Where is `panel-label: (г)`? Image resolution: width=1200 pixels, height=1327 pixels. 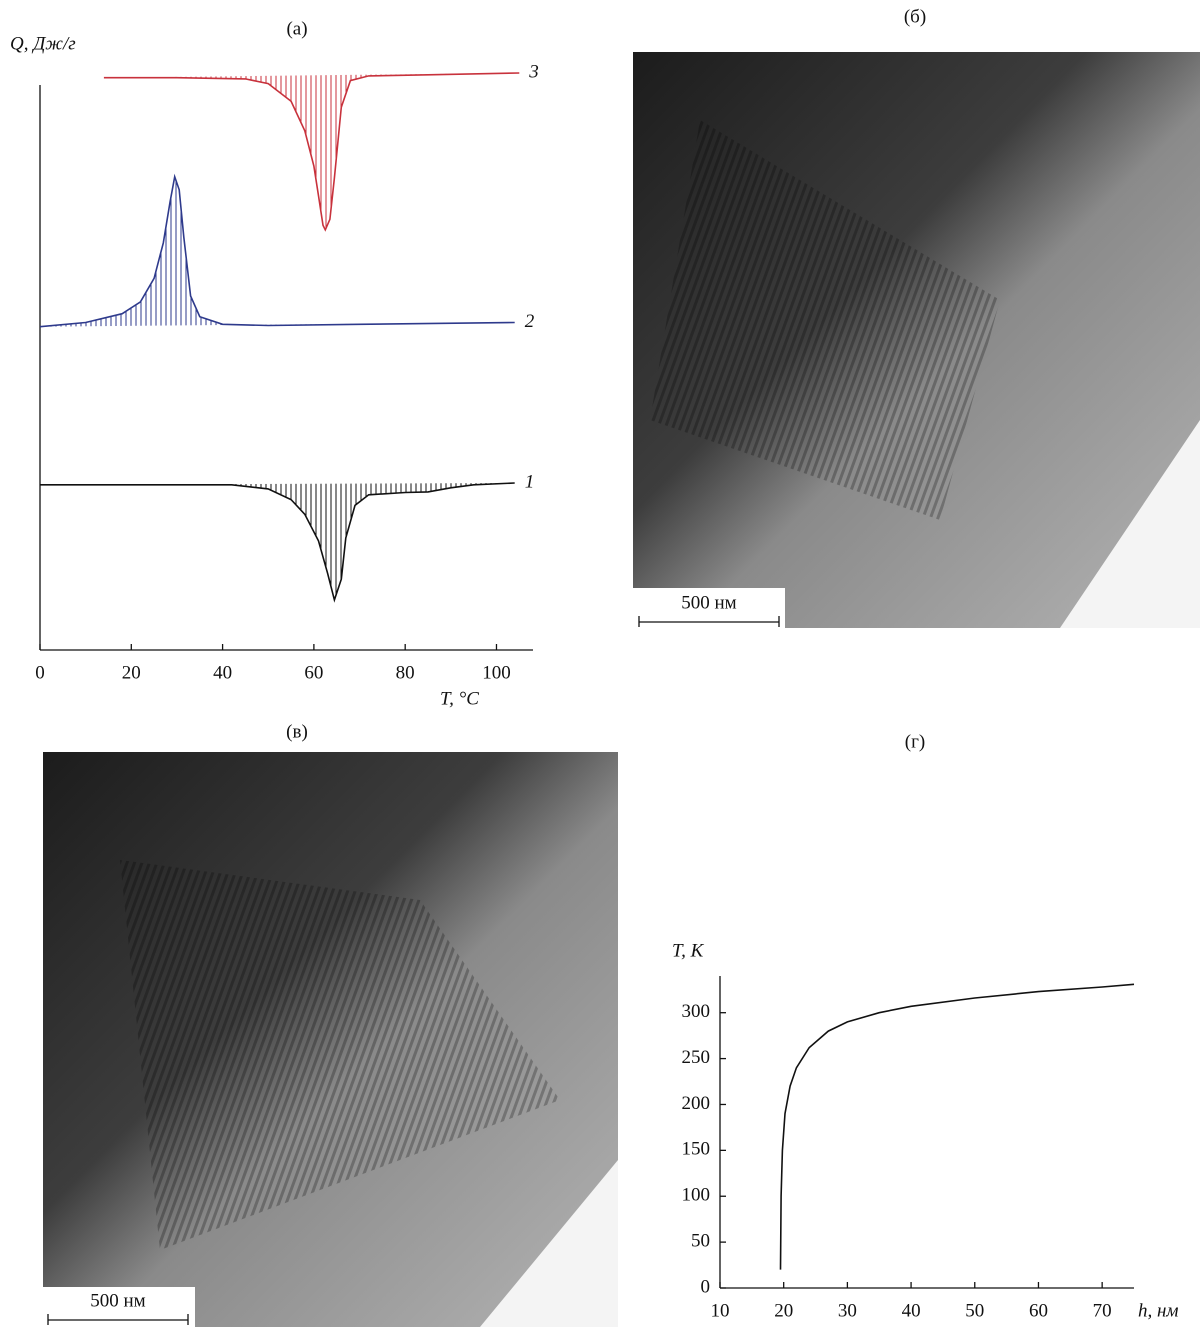
panel-label: (г) is located at coordinates (915, 741).